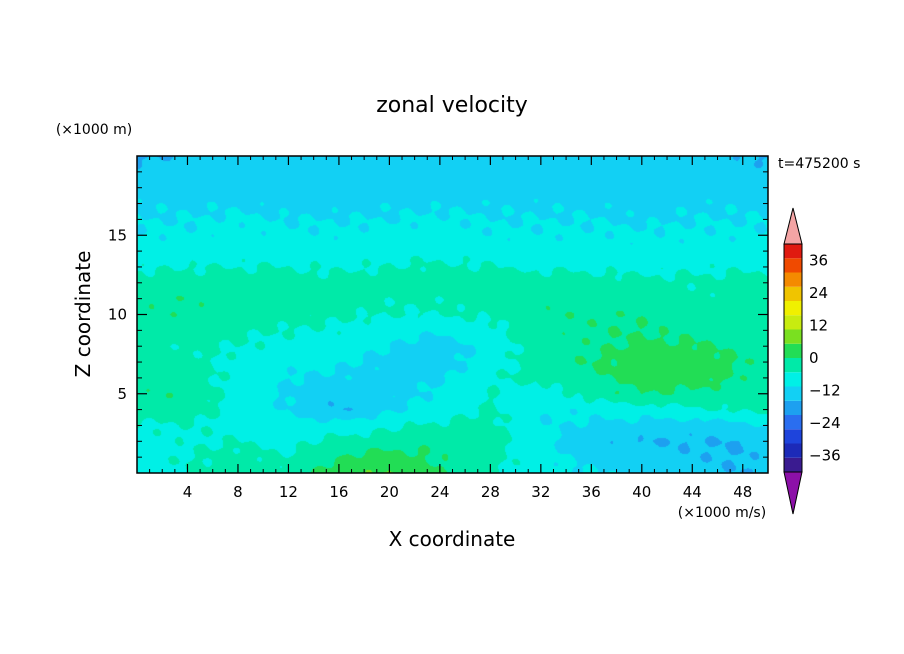 The width and height of the screenshot is (904, 654). Describe the element at coordinates (188, 492) in the screenshot. I see `x-tick-label: 4` at that location.